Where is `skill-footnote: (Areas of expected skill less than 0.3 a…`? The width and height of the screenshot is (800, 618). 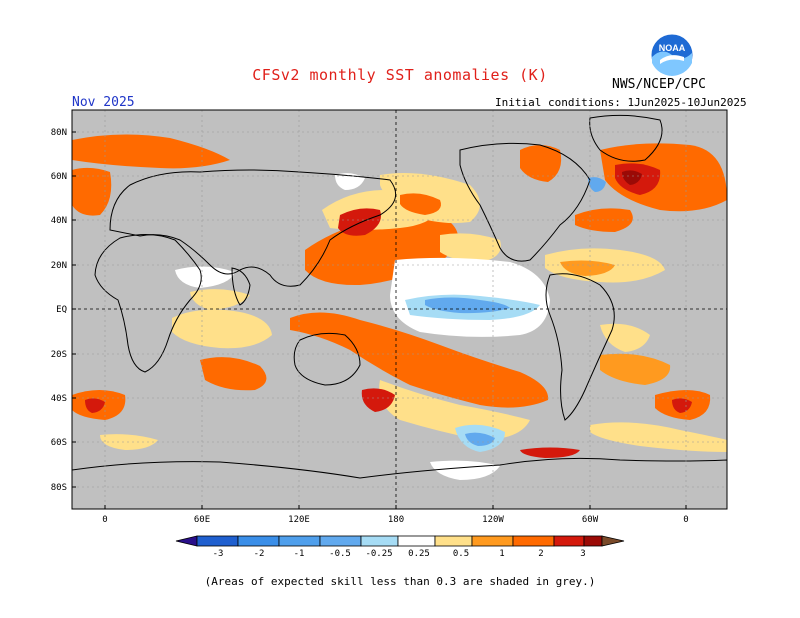
skill-footnote: (Areas of expected skill less than 0.3 a… is located at coordinates (400, 581).